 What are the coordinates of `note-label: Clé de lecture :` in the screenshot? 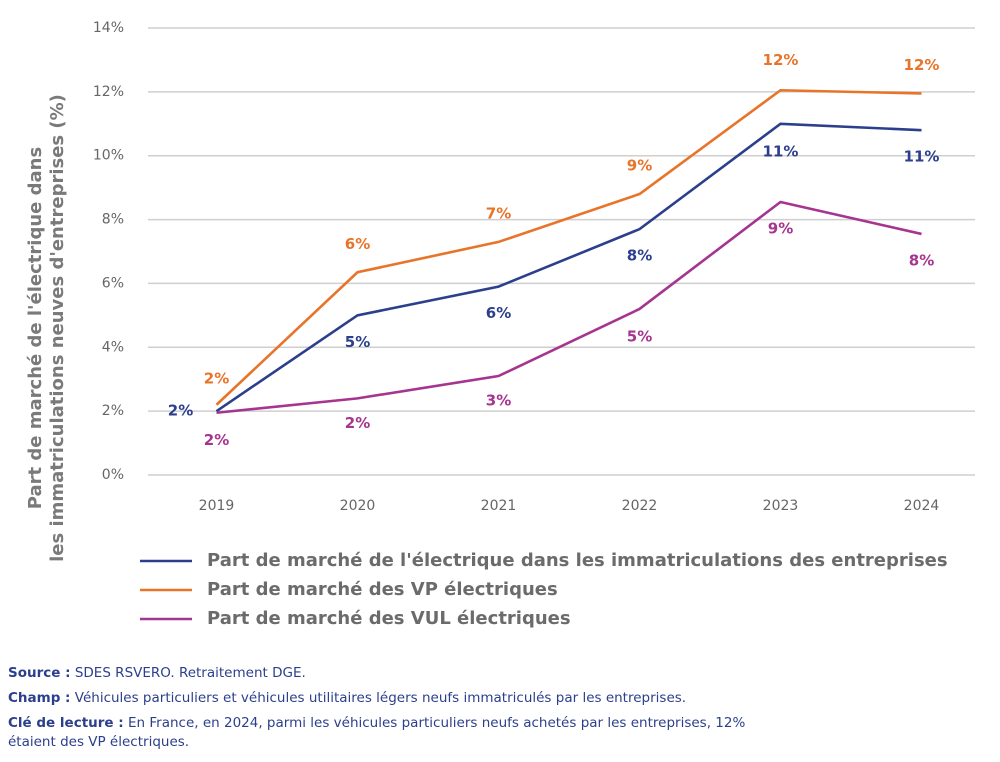 It's located at (66, 723).